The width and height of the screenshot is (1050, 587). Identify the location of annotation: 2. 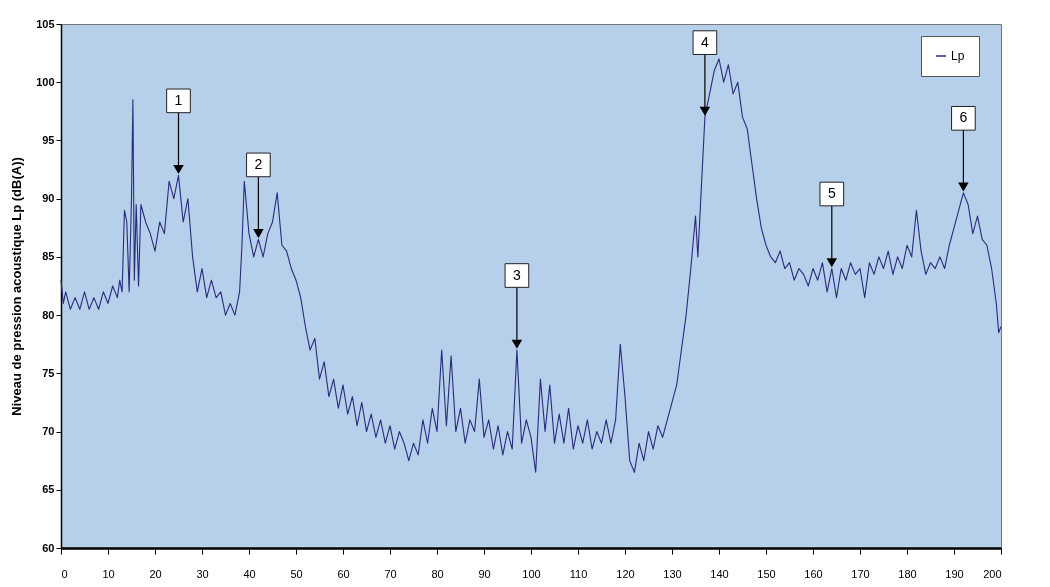
(258, 163).